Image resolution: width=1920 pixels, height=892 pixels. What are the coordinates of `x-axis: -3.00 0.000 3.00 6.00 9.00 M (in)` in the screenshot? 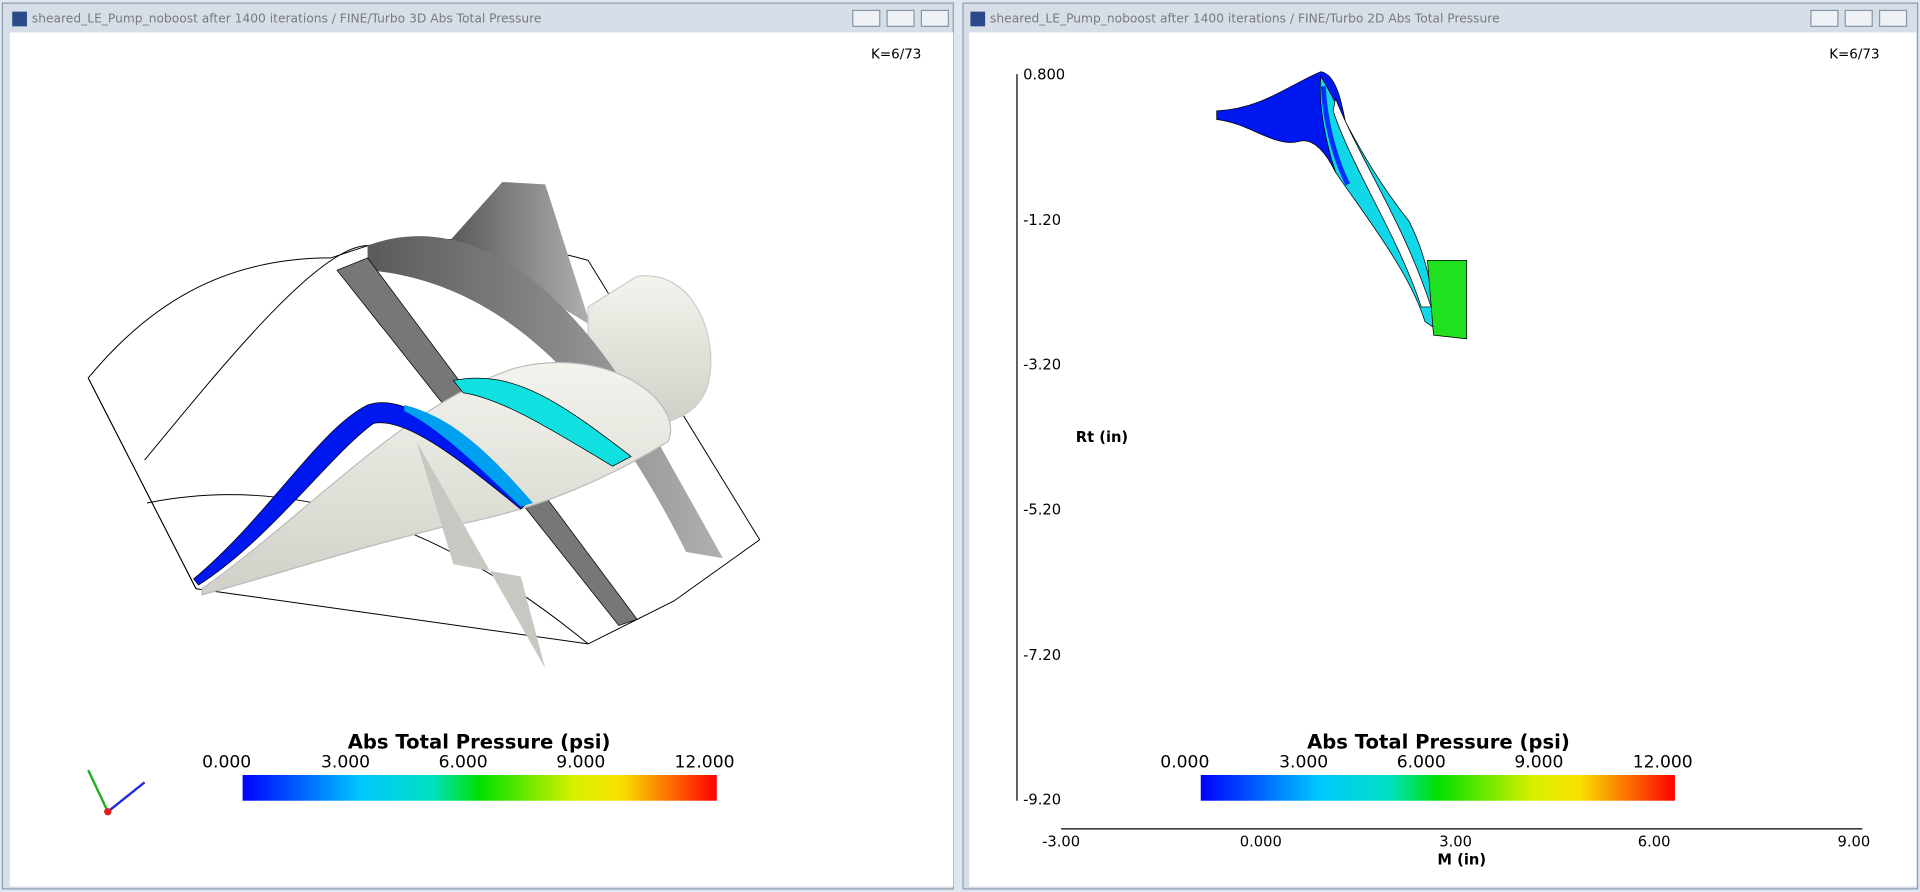 It's located at (1456, 848).